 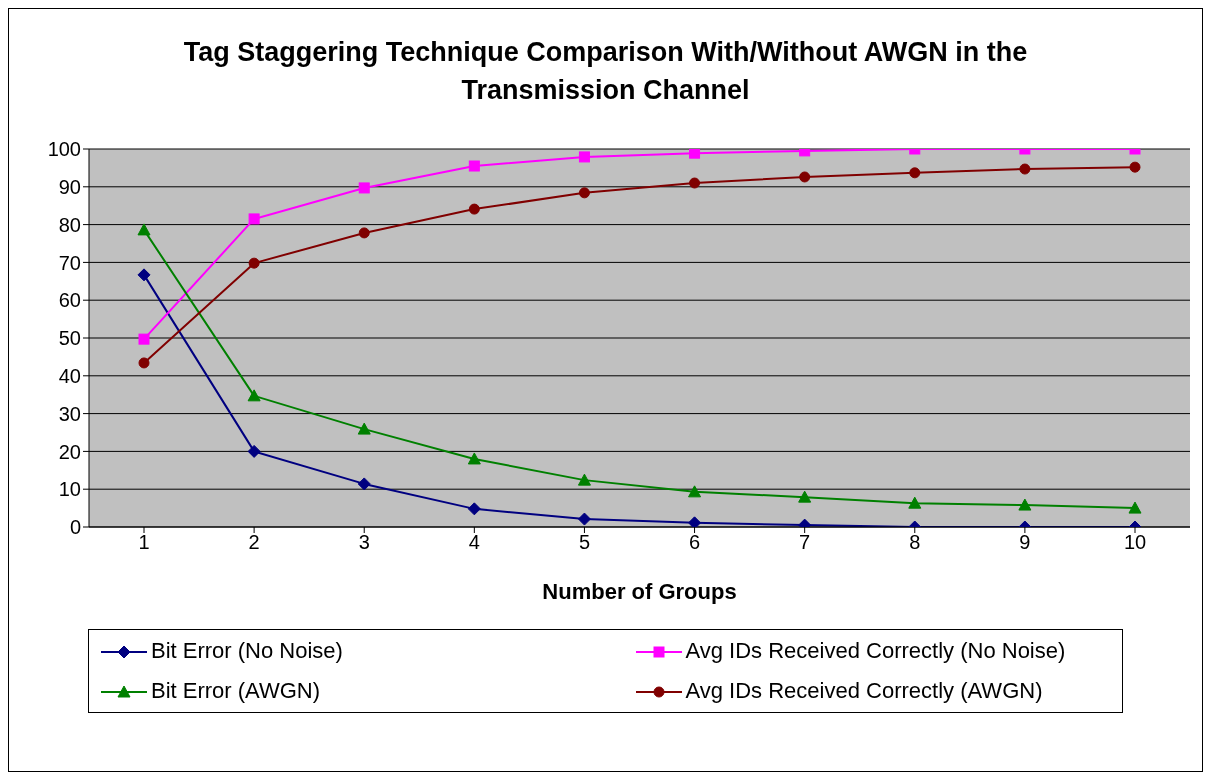 What do you see at coordinates (69, 338) in the screenshot?
I see `y-tick-label: 50` at bounding box center [69, 338].